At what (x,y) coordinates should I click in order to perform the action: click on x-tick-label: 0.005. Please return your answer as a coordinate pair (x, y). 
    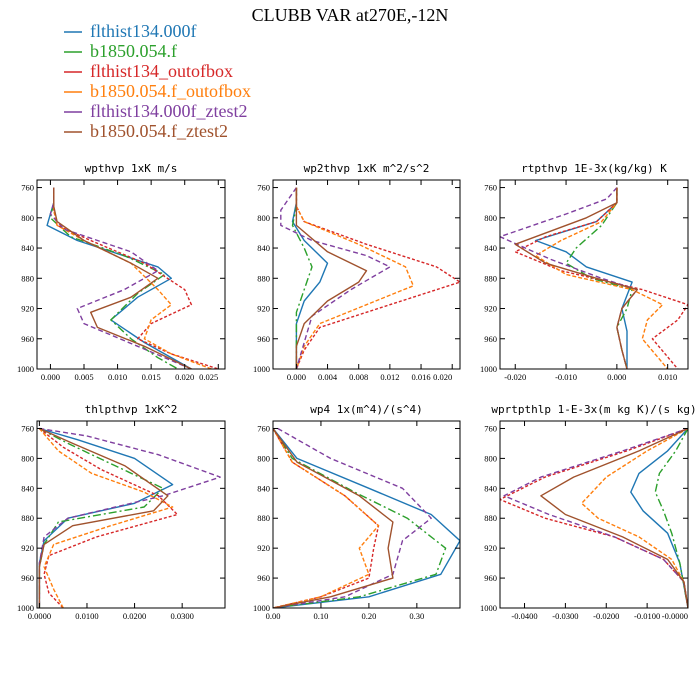
    Looking at the image, I should click on (83, 377).